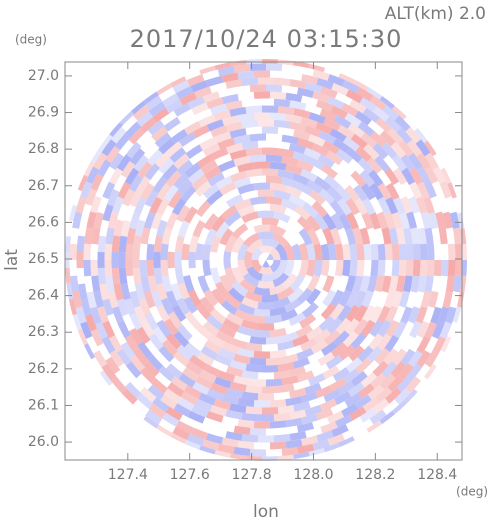  What do you see at coordinates (190, 475) in the screenshot?
I see `x-tick-label: 127.6` at bounding box center [190, 475].